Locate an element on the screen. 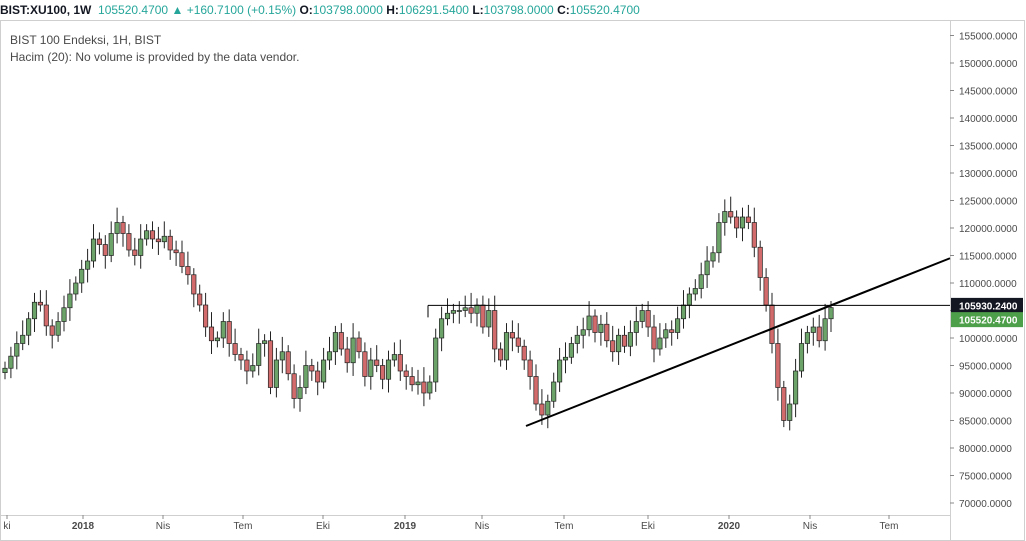  x-tick-label: Tem is located at coordinates (564, 526).